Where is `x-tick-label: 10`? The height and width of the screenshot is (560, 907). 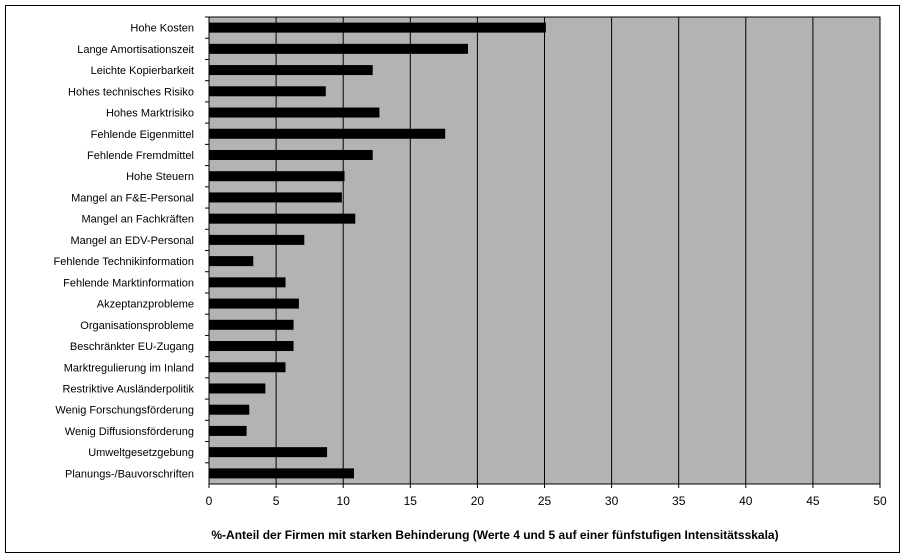 x-tick-label: 10 is located at coordinates (344, 501).